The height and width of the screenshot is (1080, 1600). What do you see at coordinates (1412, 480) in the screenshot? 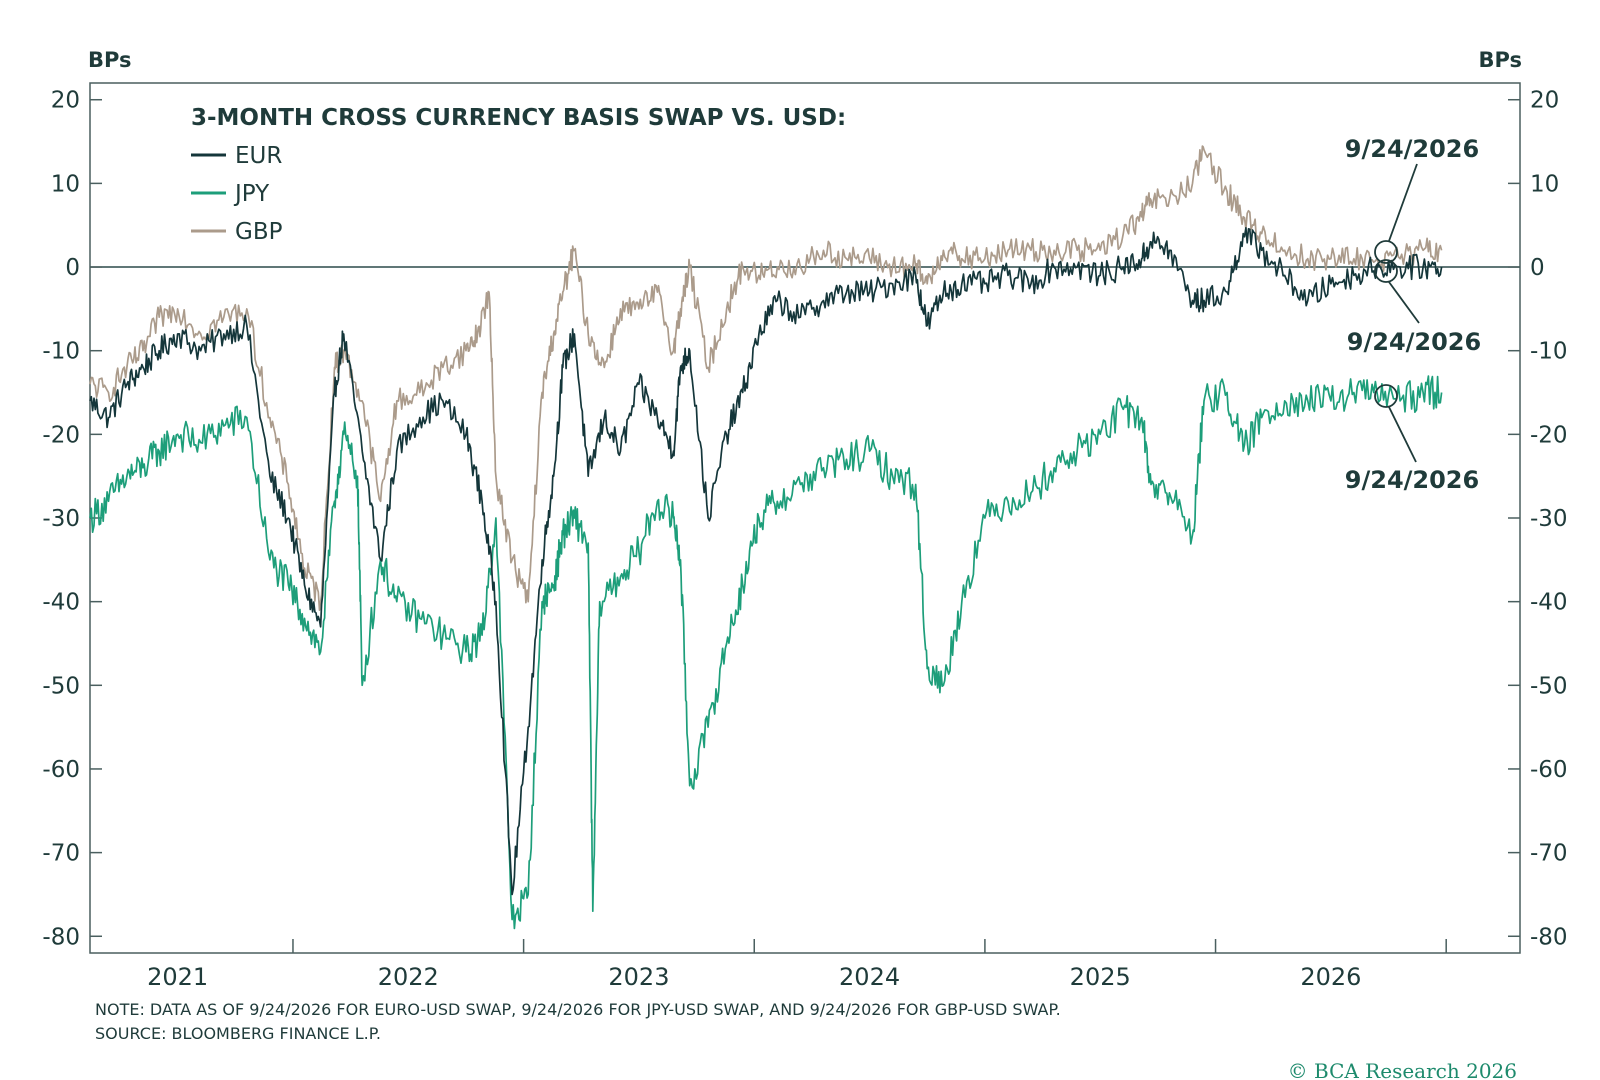
I see `jpy-date-annotation: 9/24/2026` at bounding box center [1412, 480].